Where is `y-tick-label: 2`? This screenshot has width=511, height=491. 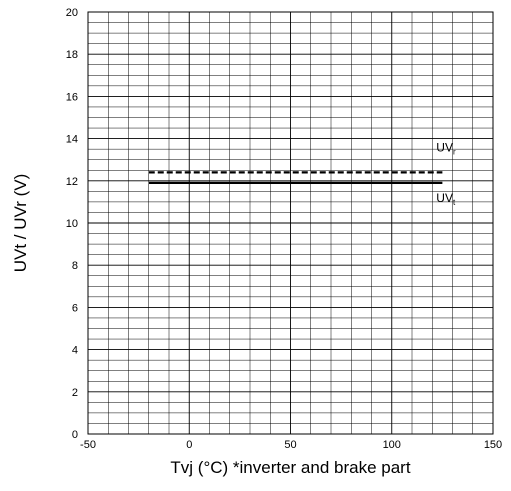 y-tick-label: 2 is located at coordinates (75, 393).